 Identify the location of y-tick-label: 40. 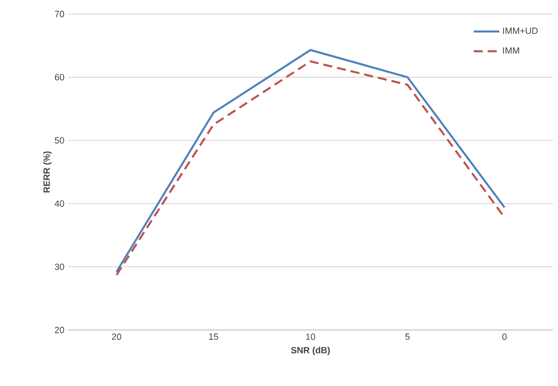
(59, 203).